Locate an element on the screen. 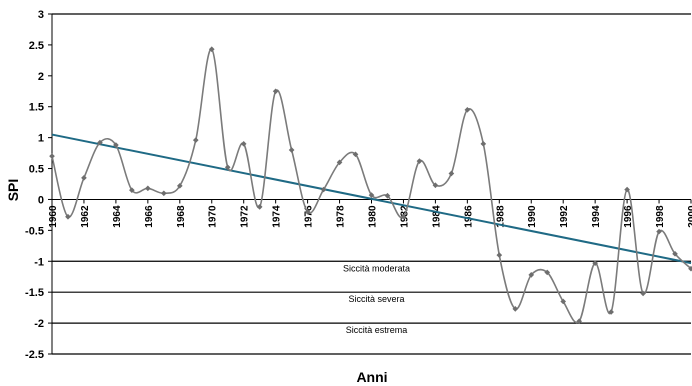 The image size is (692, 386). x-tick-label: 1980 is located at coordinates (373, 216).